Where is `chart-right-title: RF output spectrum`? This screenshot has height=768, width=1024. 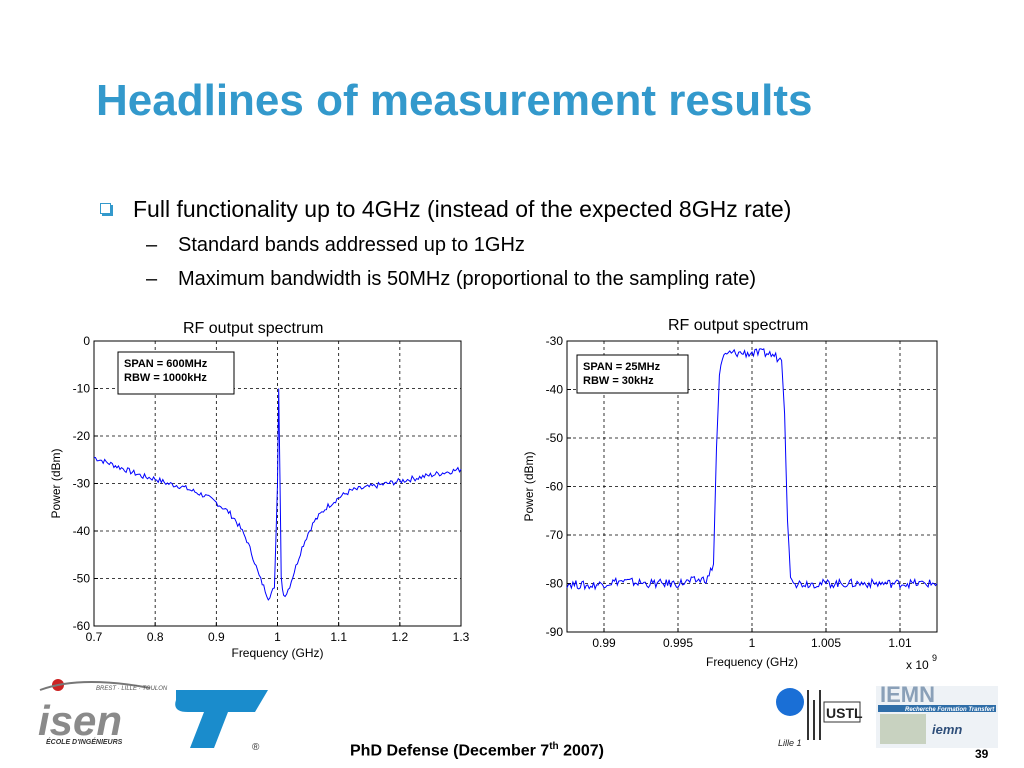 chart-right-title: RF output spectrum is located at coordinates (738, 325).